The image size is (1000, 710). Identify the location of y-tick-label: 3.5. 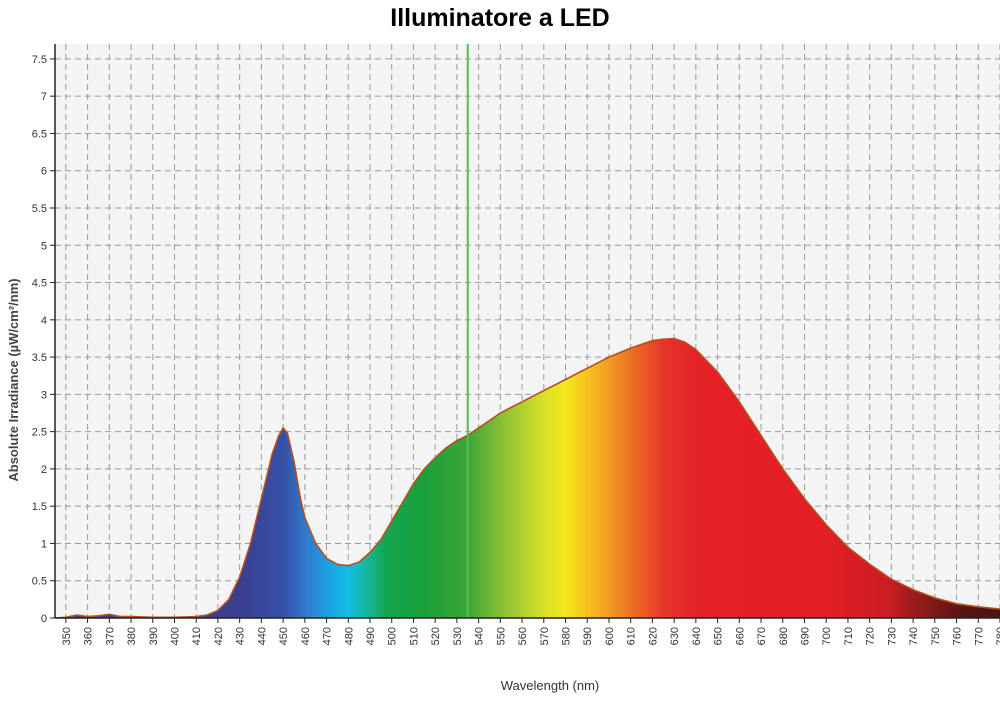
(39, 358).